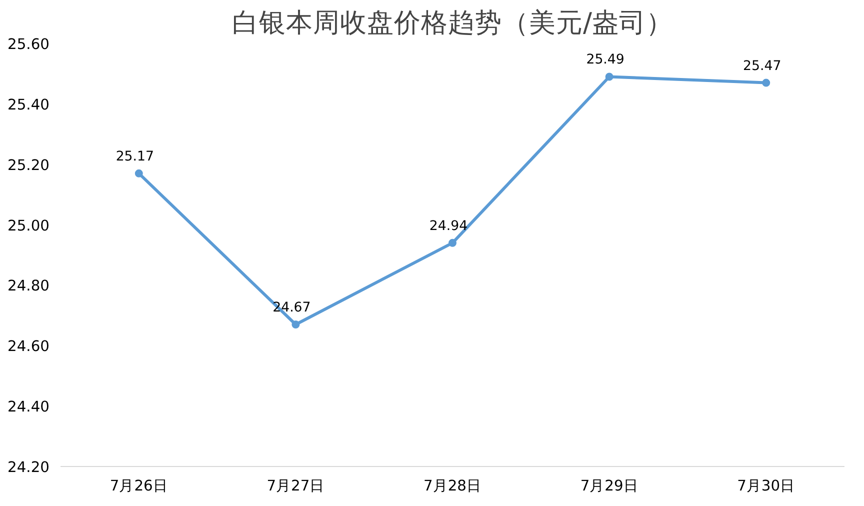 Image resolution: width=864 pixels, height=506 pixels. I want to click on y-tick-label: 25.40, so click(29, 105).